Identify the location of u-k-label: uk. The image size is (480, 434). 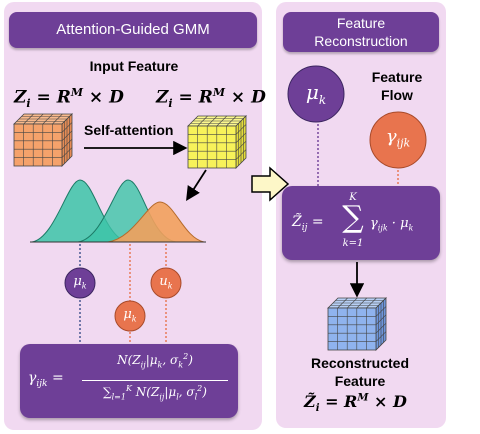
(166, 282).